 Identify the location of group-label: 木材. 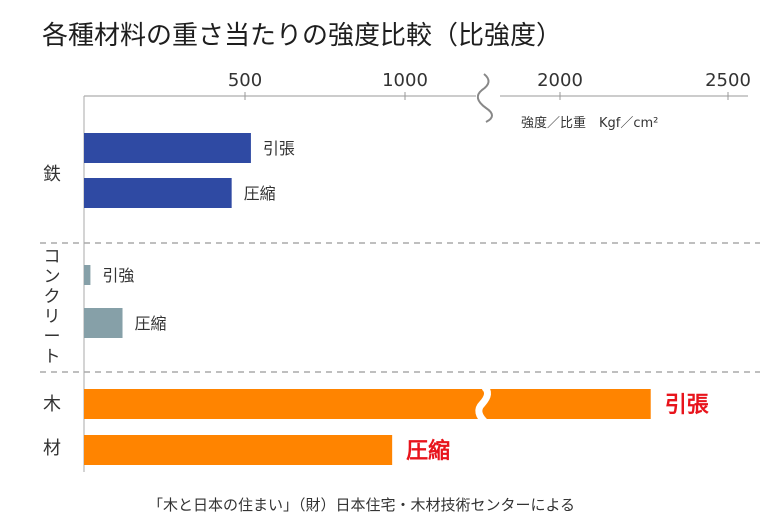
(52, 426).